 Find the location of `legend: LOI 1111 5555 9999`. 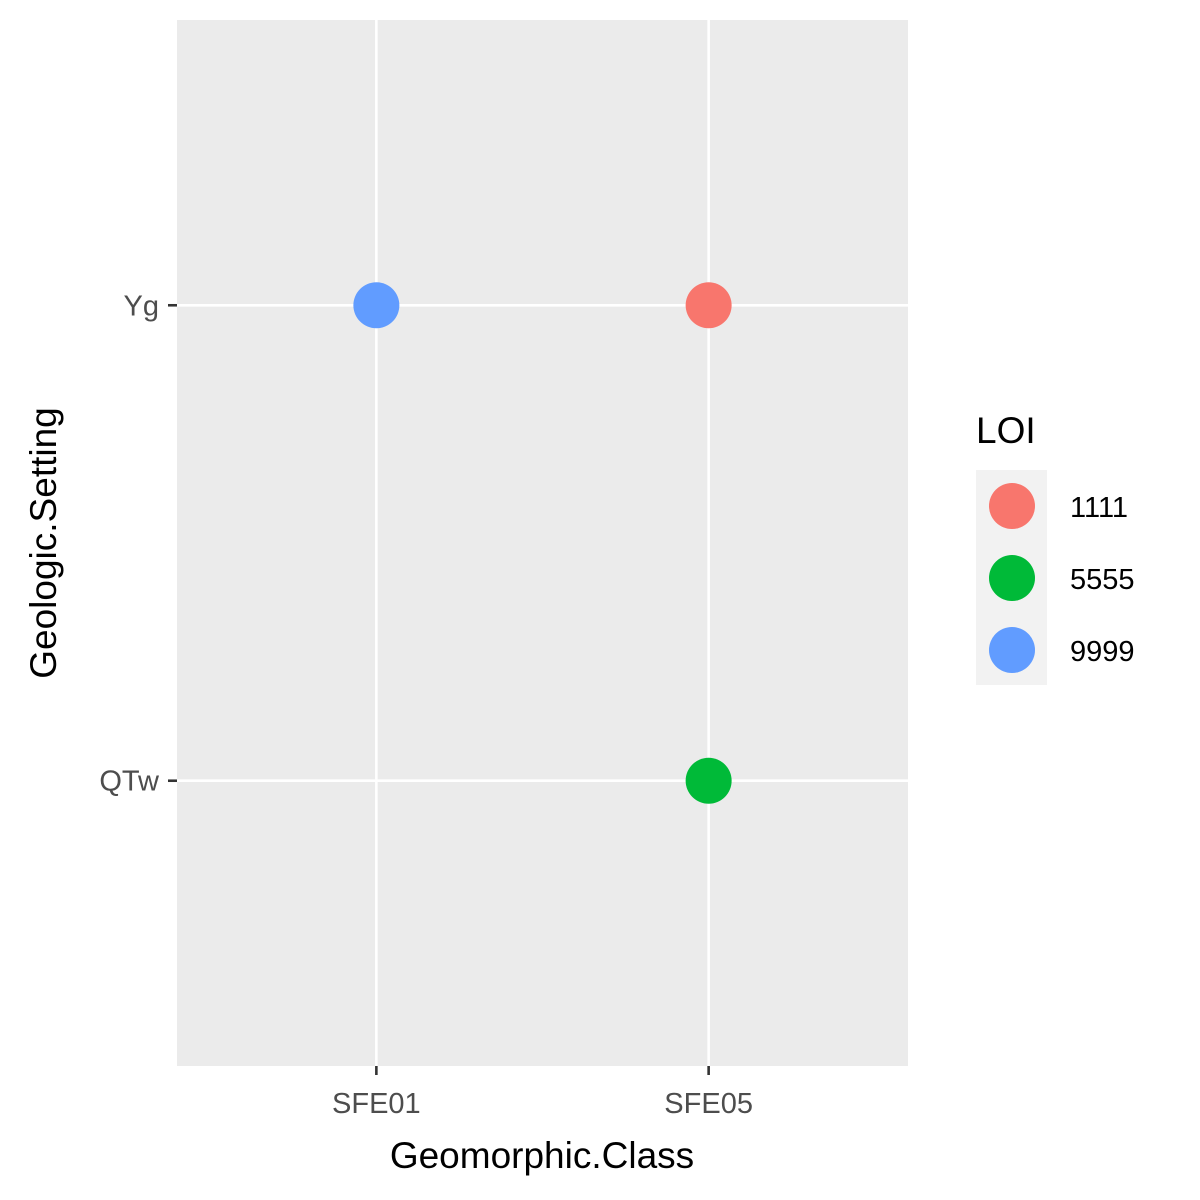

legend: LOI 1111 5555 9999 is located at coordinates (1055, 547).